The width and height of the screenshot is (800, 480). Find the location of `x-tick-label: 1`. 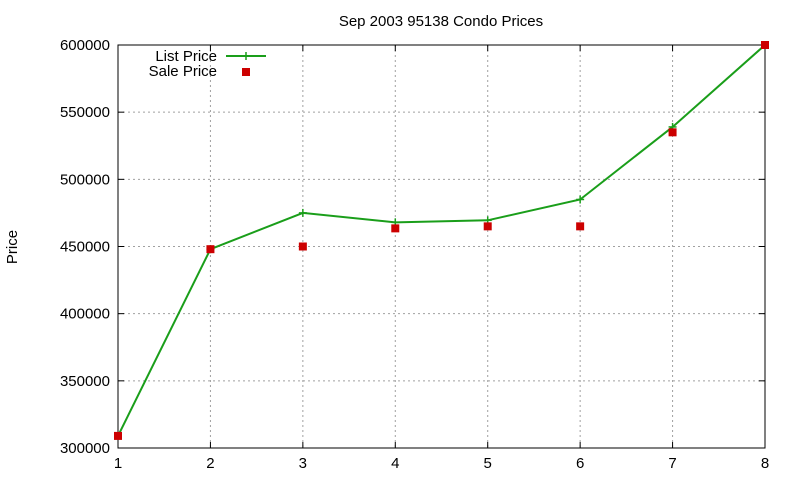

x-tick-label: 1 is located at coordinates (118, 463).